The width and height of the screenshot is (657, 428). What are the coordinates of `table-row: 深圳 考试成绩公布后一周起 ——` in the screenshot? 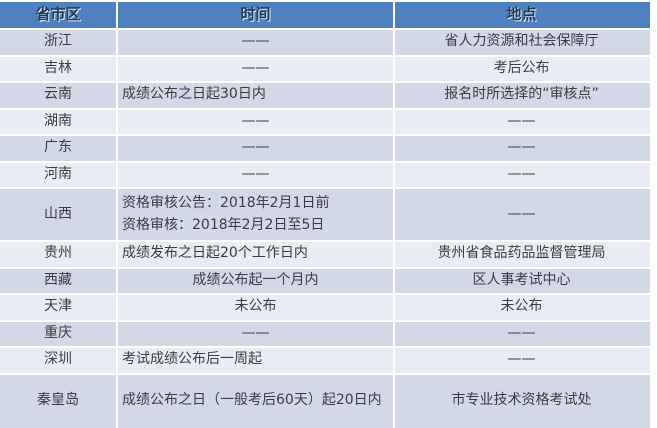 It's located at (325, 361).